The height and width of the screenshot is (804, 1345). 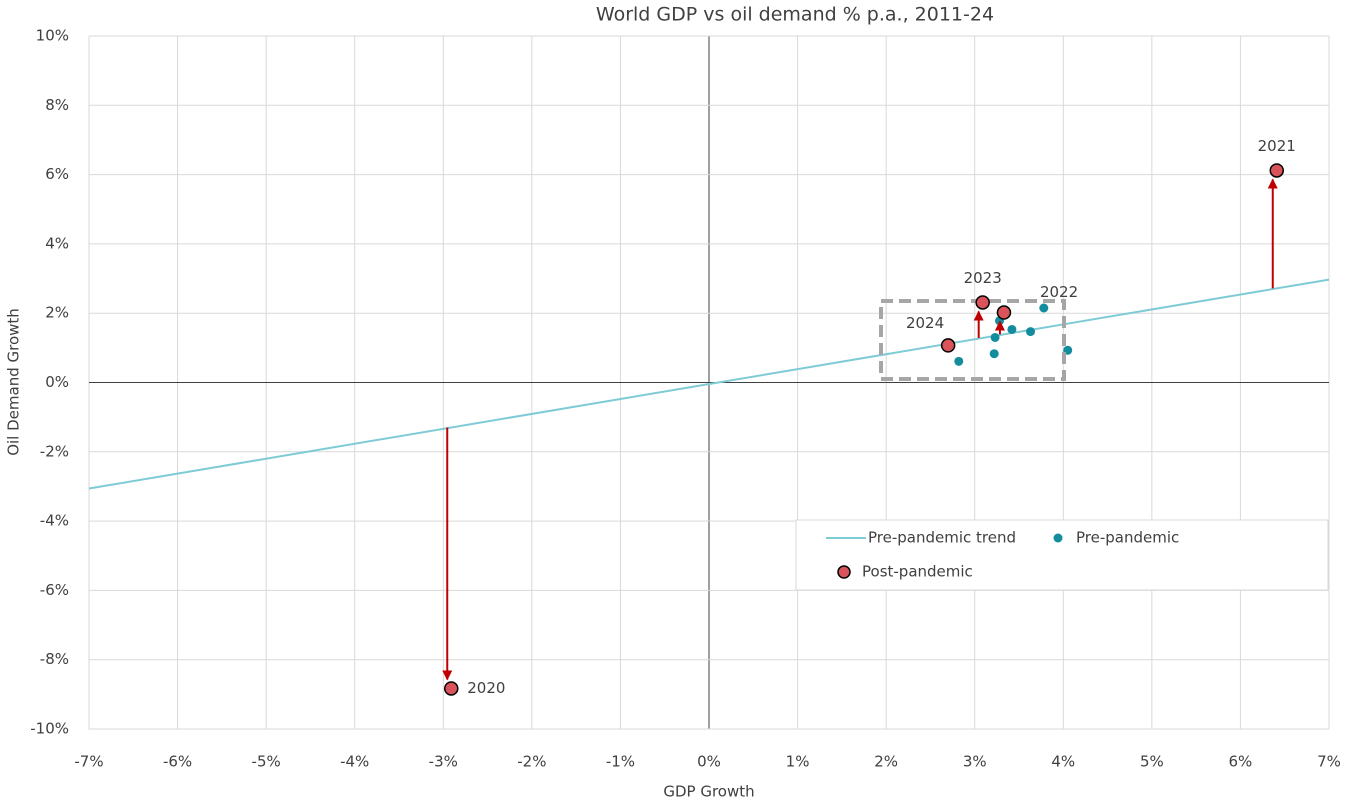 What do you see at coordinates (177, 762) in the screenshot?
I see `x-tick-label: -6%` at bounding box center [177, 762].